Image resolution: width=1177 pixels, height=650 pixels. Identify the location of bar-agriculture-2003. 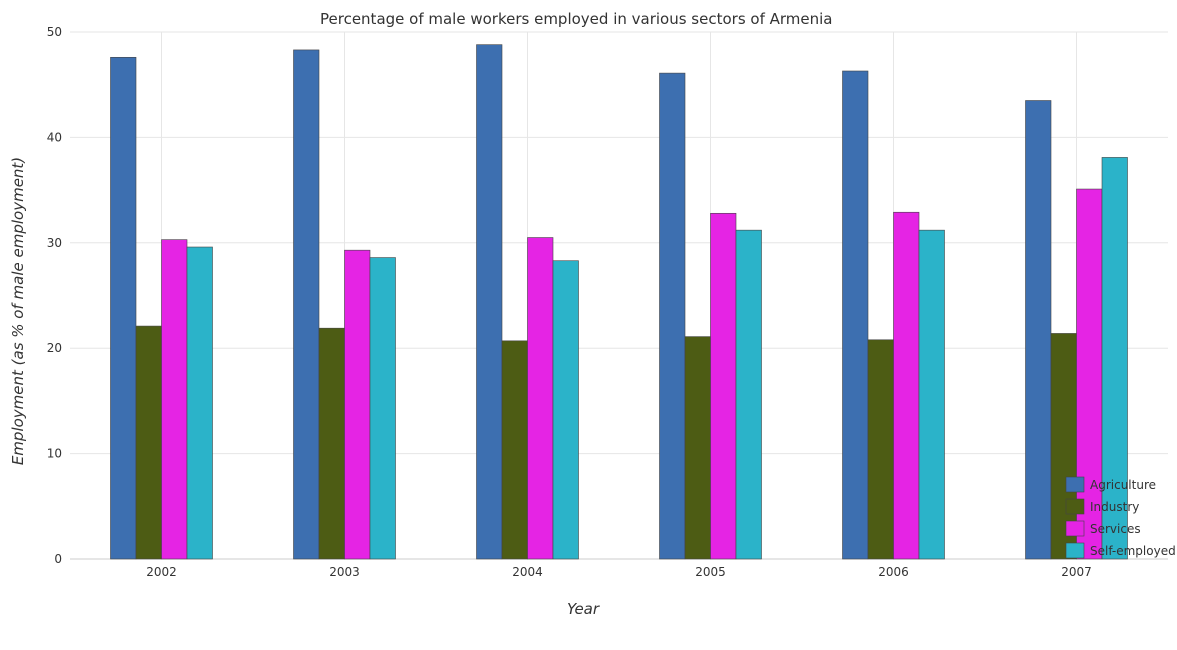
(306, 304).